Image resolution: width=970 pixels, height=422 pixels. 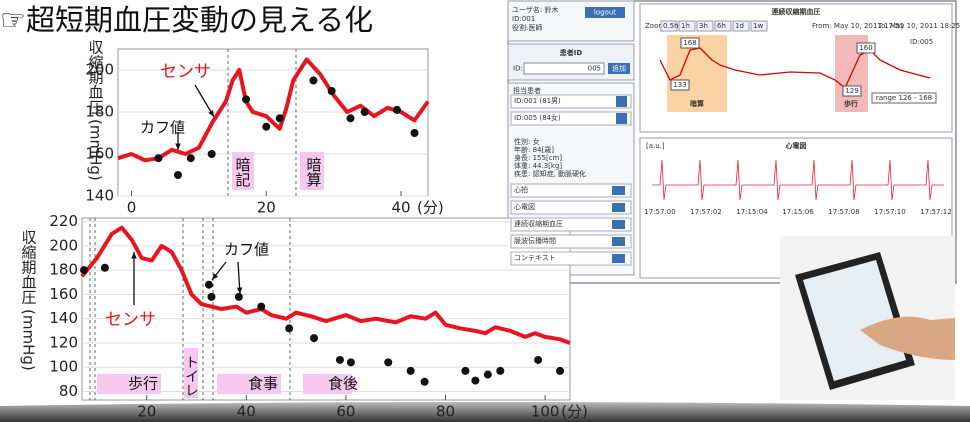 I want to click on x-unit: (分), so click(x=574, y=412).